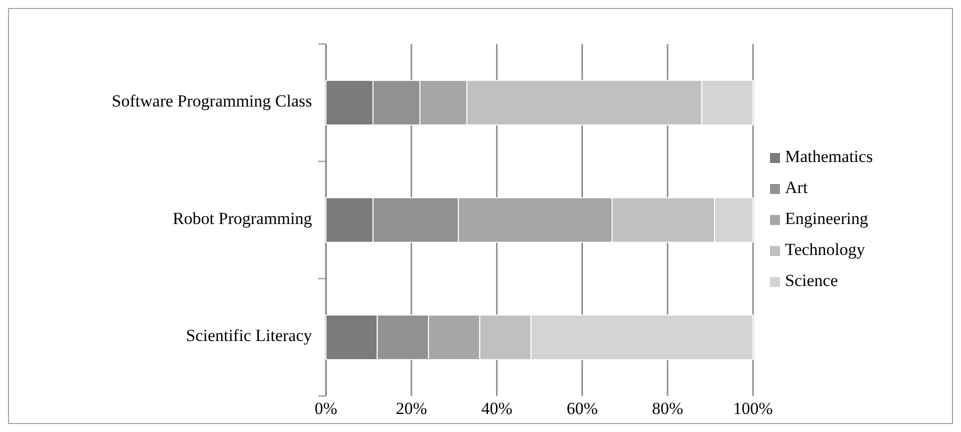 The width and height of the screenshot is (961, 432). What do you see at coordinates (249, 336) in the screenshot?
I see `y-tick-label: Scientific Literacy` at bounding box center [249, 336].